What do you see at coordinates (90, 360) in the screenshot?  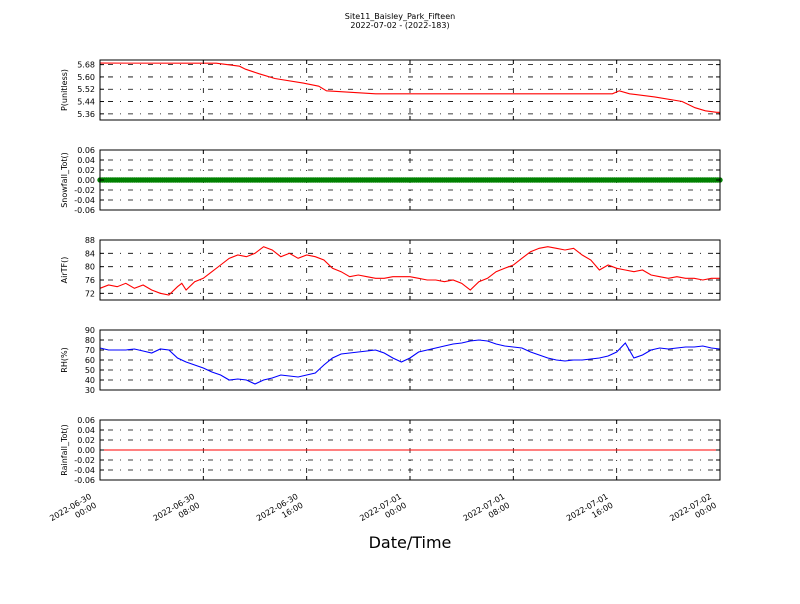 I see `y-tick-label: 60` at bounding box center [90, 360].